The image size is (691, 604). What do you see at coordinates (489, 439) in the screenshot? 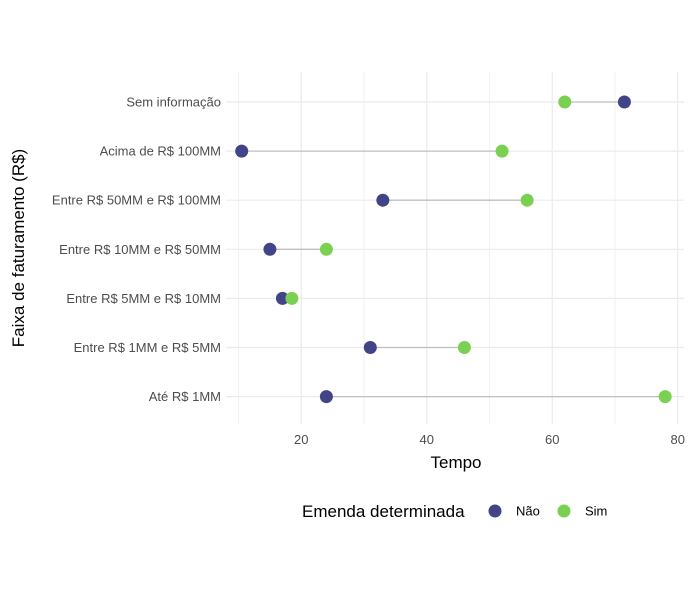
I see `x-axis-ticks: 20 40 60 80` at bounding box center [489, 439].